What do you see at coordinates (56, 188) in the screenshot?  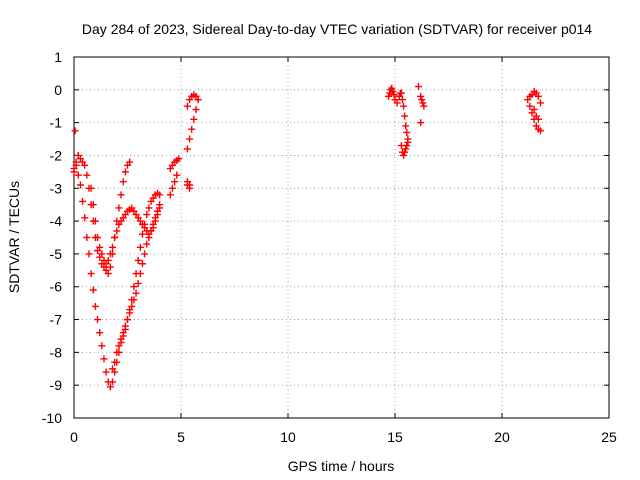 I see `y-tick-label: -3` at bounding box center [56, 188].